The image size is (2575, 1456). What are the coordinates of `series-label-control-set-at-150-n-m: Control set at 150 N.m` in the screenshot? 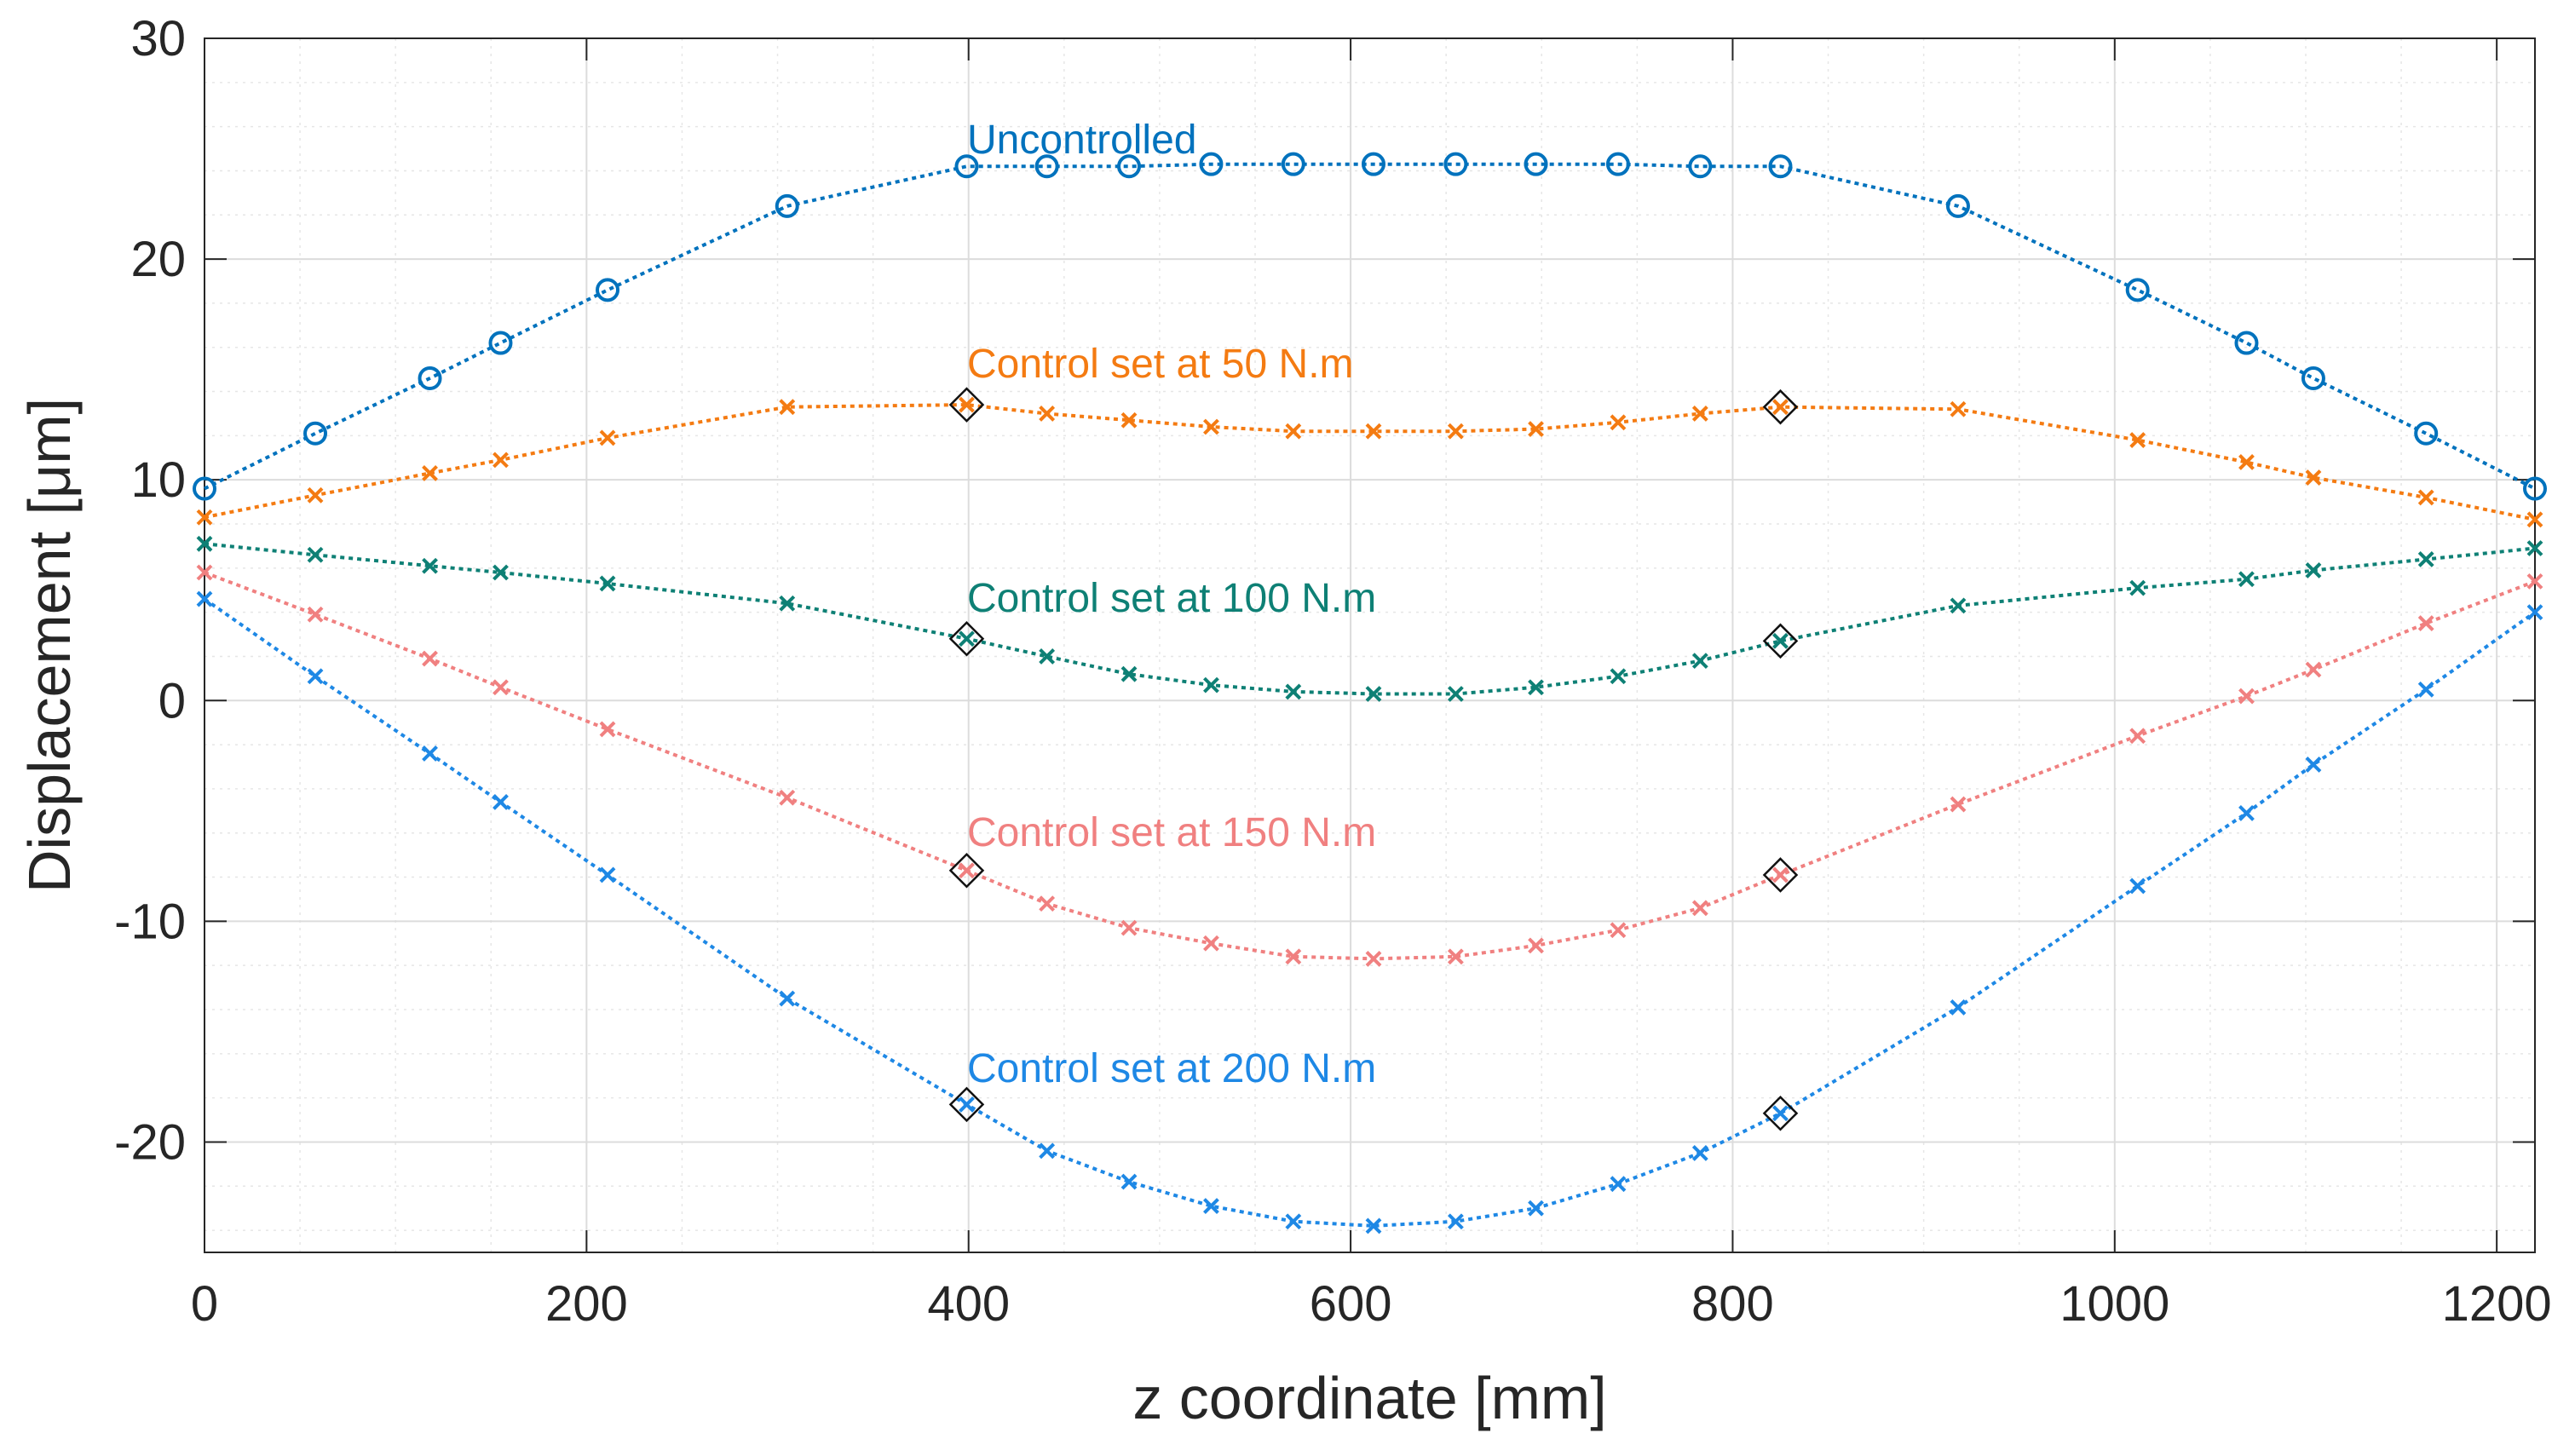 It's located at (1172, 833).